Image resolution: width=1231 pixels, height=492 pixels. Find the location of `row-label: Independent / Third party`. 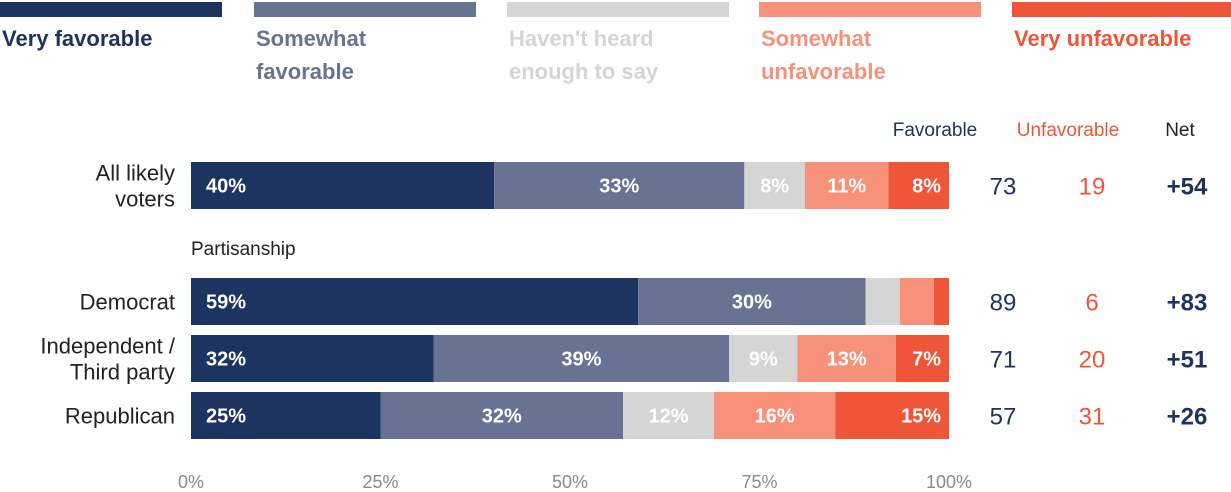

row-label: Independent / Third party is located at coordinates (107, 359).